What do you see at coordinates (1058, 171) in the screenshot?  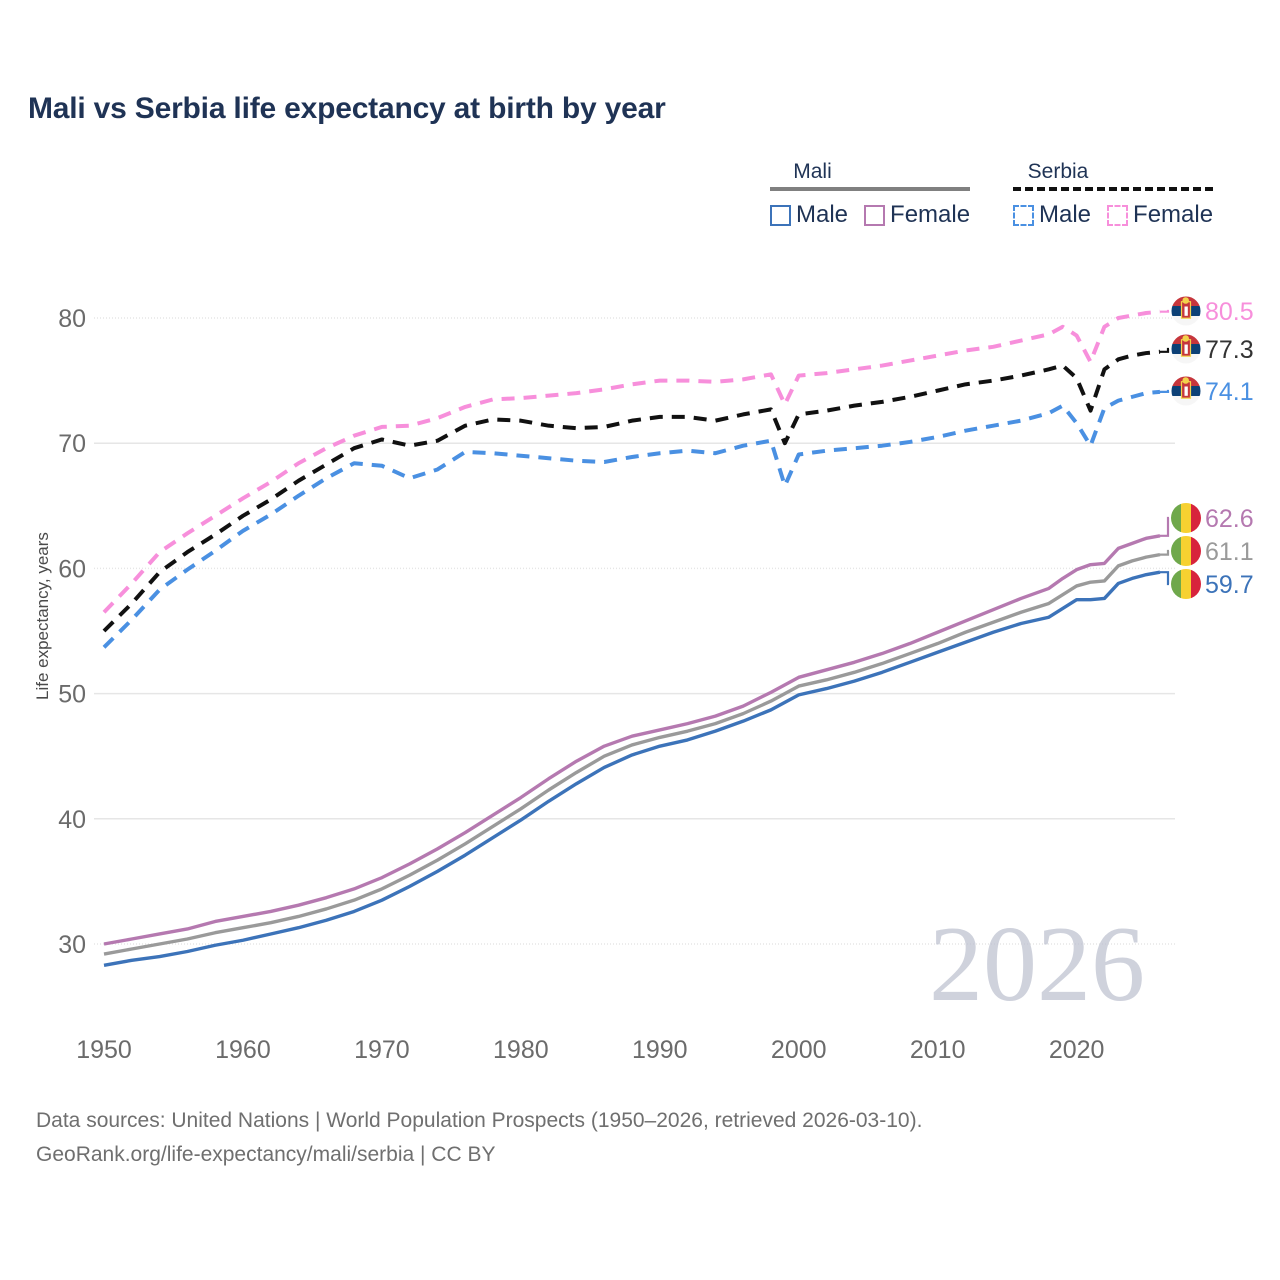 I see `legend-country-serbia: Serbia` at bounding box center [1058, 171].